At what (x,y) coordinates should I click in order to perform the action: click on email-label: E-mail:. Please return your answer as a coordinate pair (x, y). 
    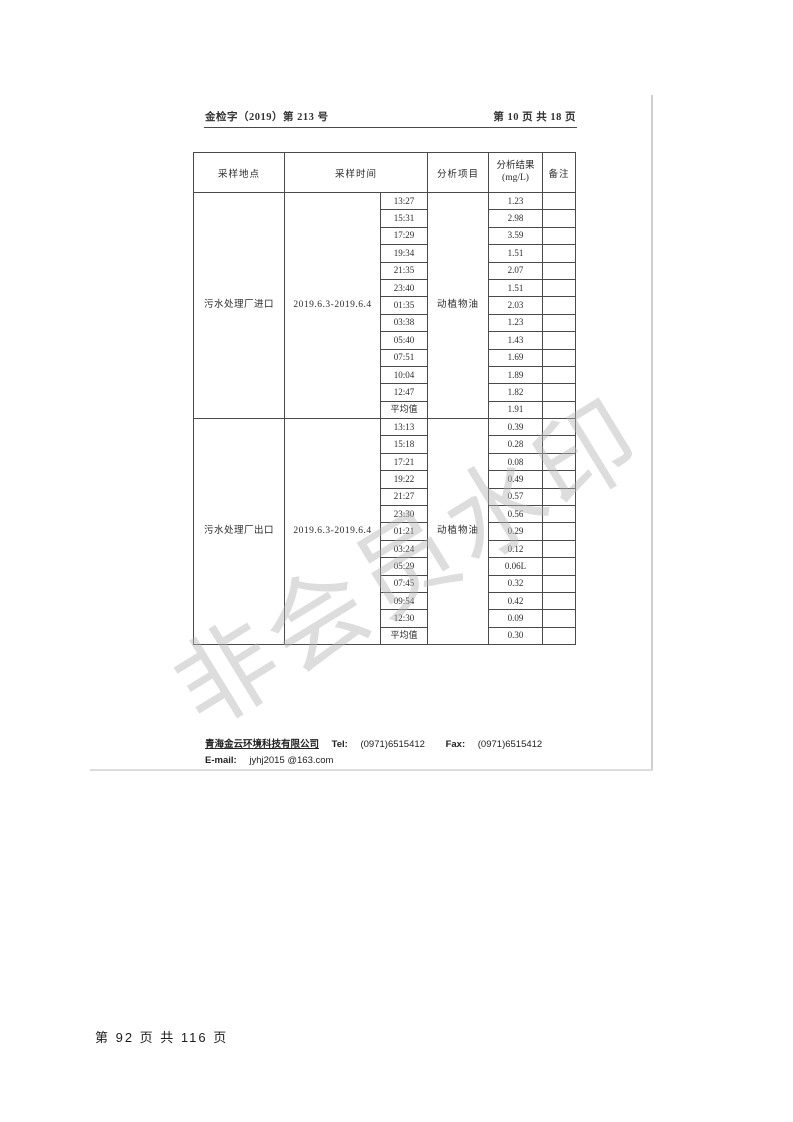
    Looking at the image, I should click on (221, 761).